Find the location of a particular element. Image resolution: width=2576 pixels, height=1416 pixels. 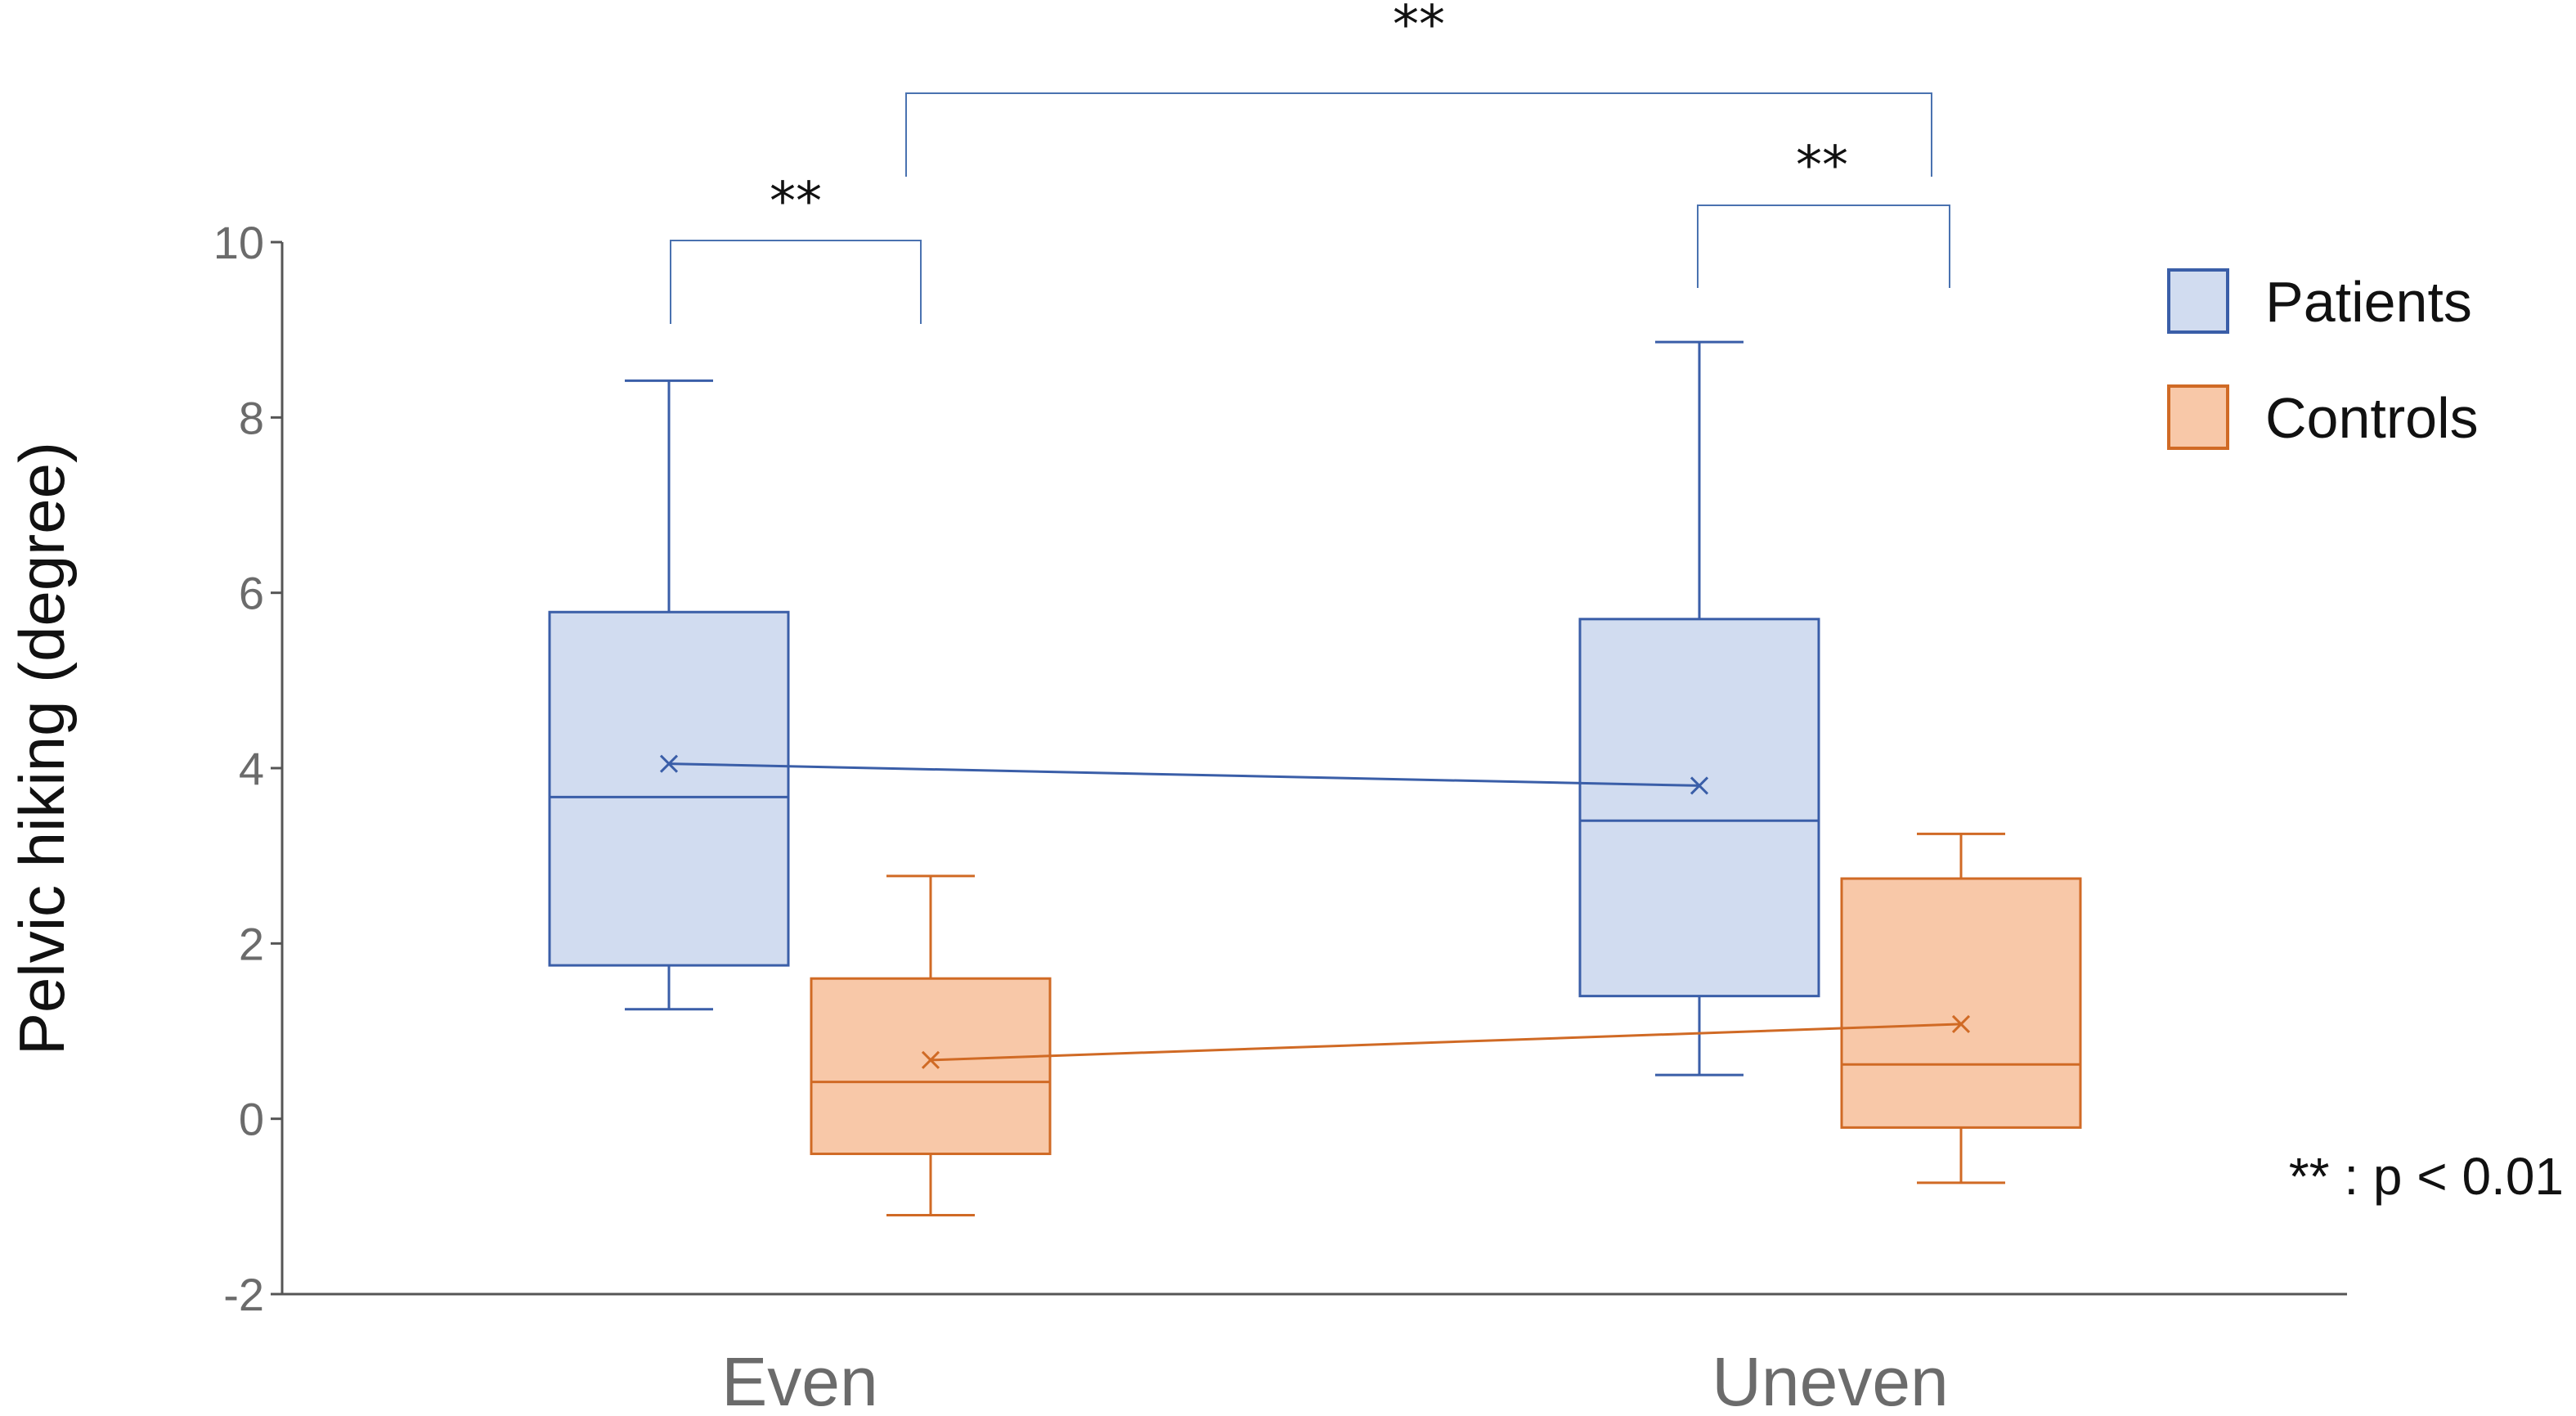

x-category-labels: Even Uneven is located at coordinates (1335, 1379).